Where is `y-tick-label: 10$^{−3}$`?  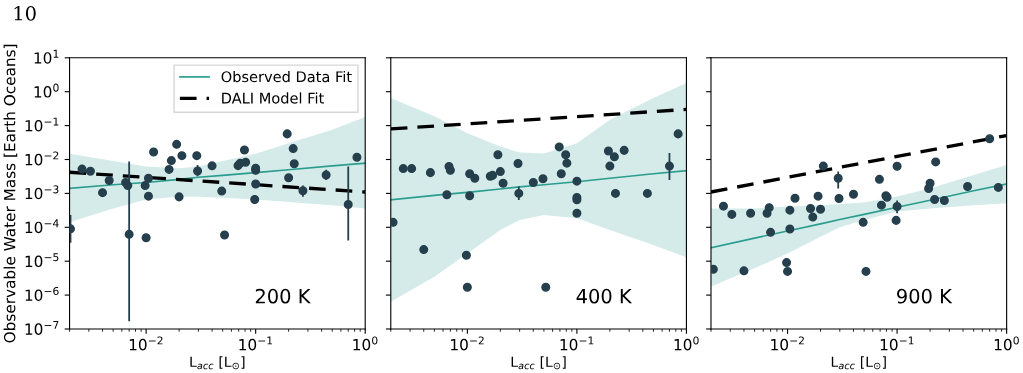
y-tick-label: 10$^{−3}$ is located at coordinates (42, 192).